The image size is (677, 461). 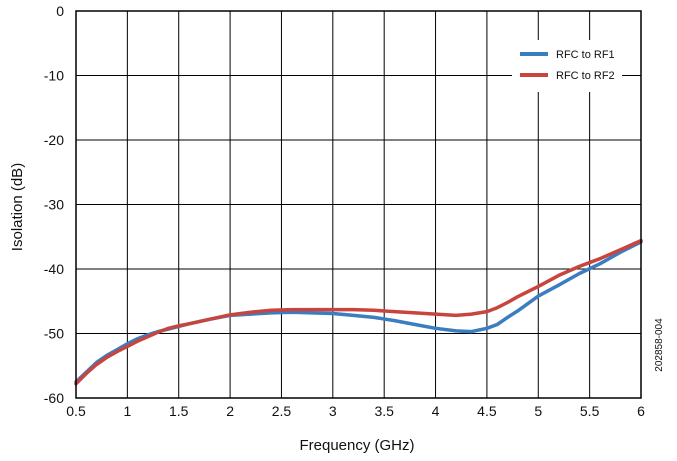 I want to click on x-tick-label: 2, so click(x=230, y=411).